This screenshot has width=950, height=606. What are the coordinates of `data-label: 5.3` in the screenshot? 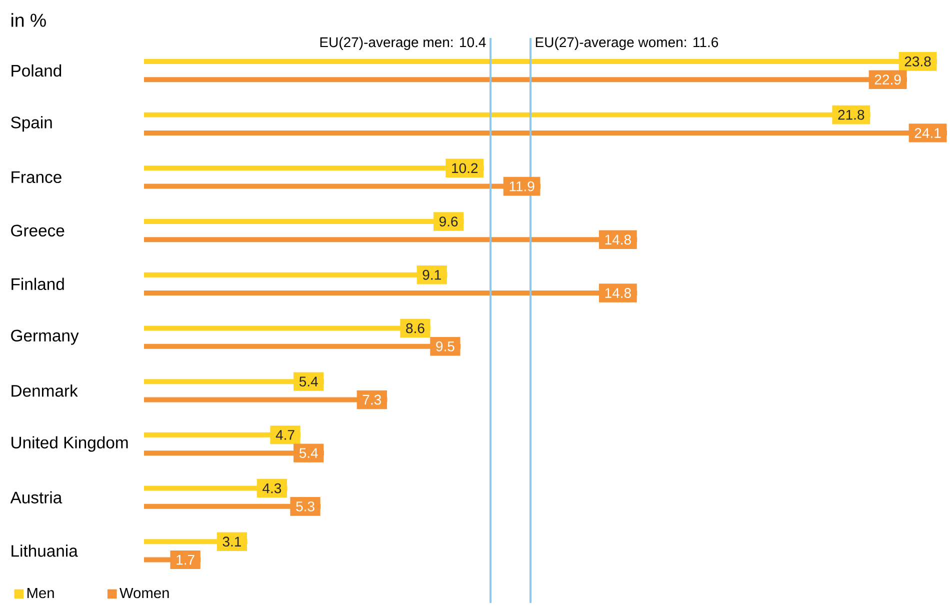 It's located at (305, 506).